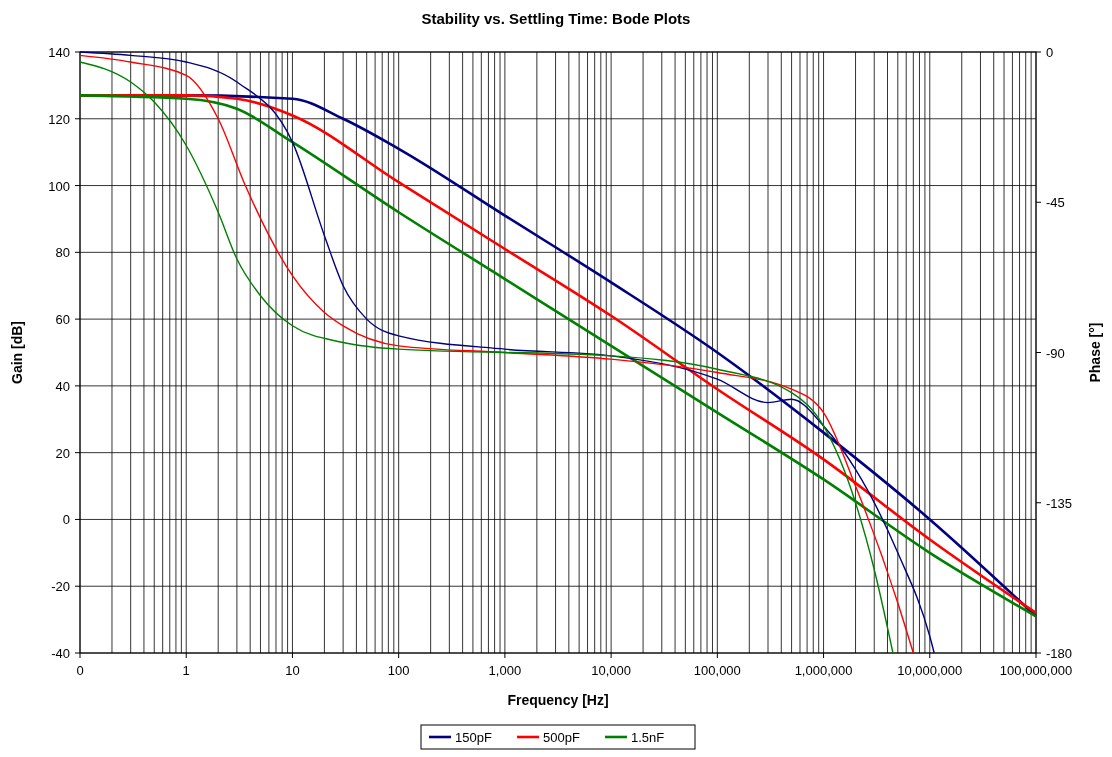 The width and height of the screenshot is (1112, 757). I want to click on x-tick-label: 10,000,000, so click(930, 670).